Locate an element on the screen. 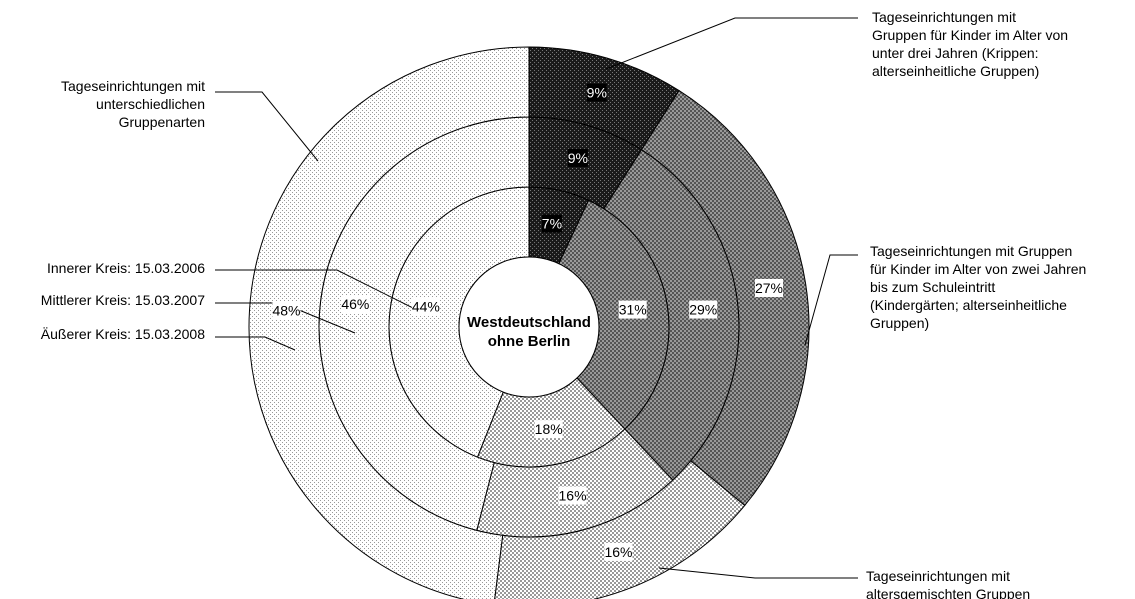 The height and width of the screenshot is (599, 1135). center-hole is located at coordinates (529, 327).